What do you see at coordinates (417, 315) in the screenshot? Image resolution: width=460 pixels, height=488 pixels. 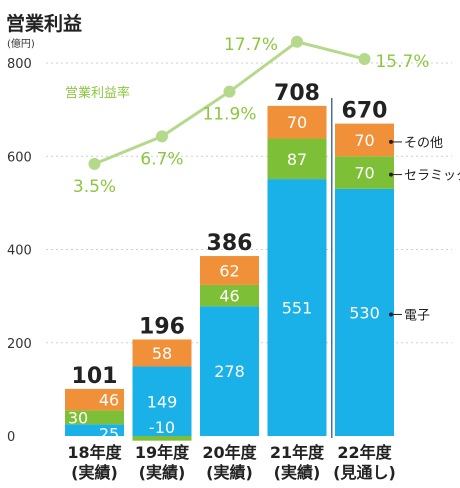 I see `legend-label: 電子` at bounding box center [417, 315].